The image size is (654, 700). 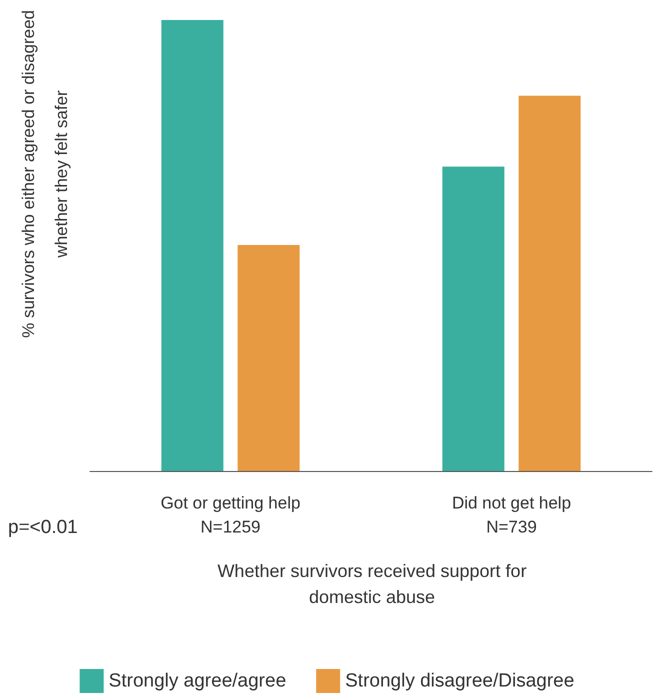 What do you see at coordinates (459, 681) in the screenshot?
I see `legend-label: Strongly disagree/Disagree` at bounding box center [459, 681].